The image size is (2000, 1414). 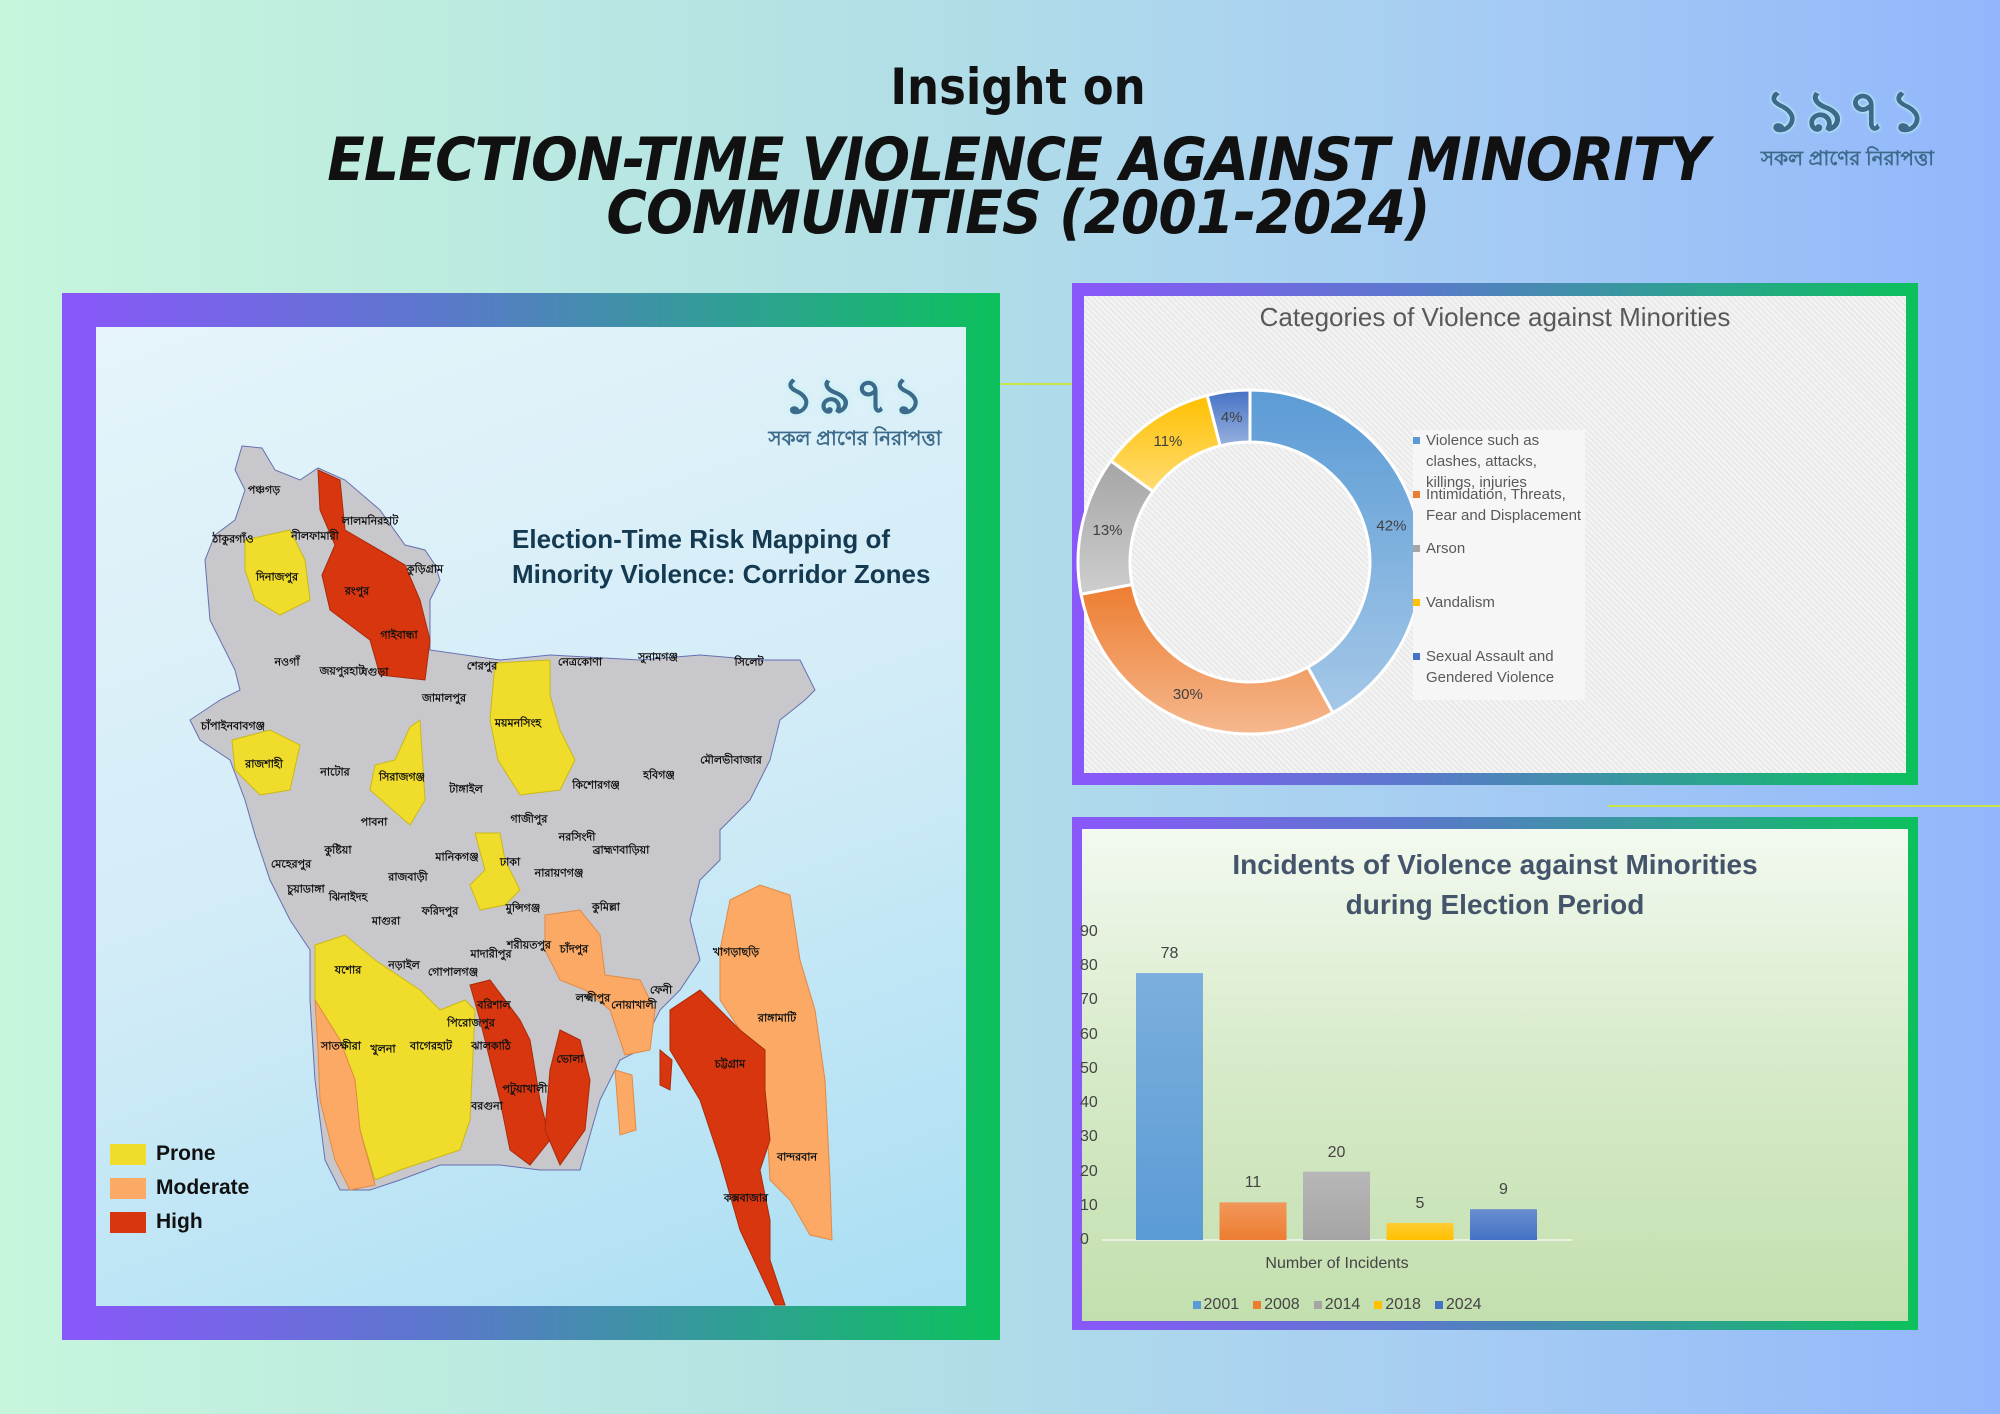 I want to click on district-label: বান্দরবান, so click(x=797, y=1157).